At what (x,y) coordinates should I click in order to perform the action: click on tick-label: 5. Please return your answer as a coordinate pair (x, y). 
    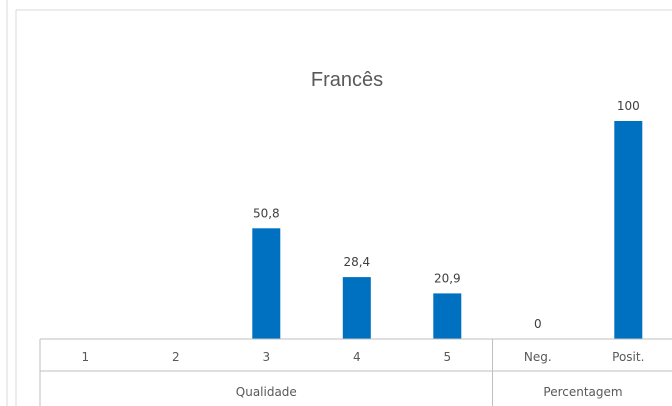
    Looking at the image, I should click on (447, 357).